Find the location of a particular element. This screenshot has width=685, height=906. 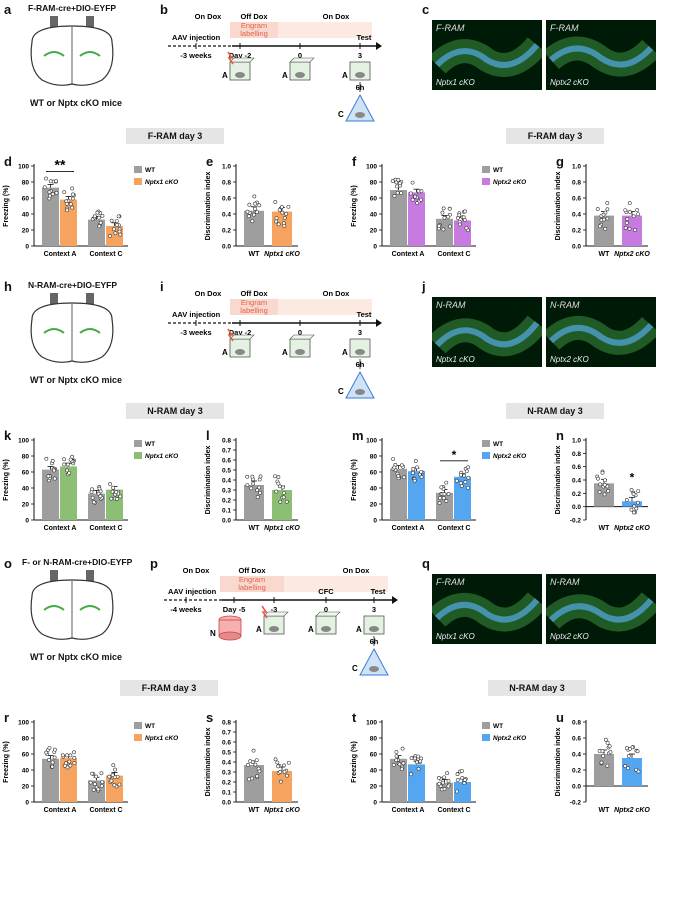

section-header-6: N-RAM day 3 is located at coordinates (537, 688).